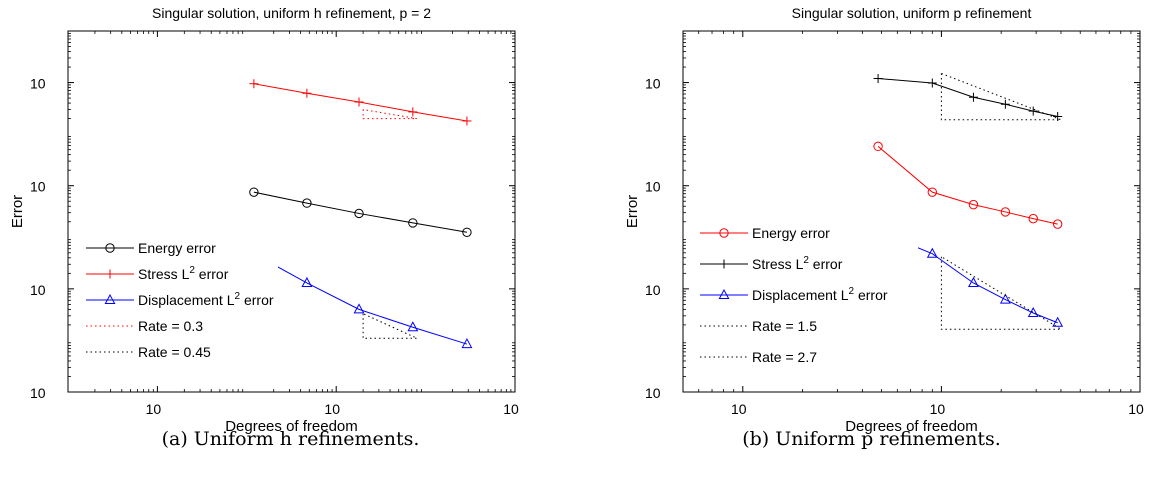 Image resolution: width=1162 pixels, height=487 pixels. Describe the element at coordinates (170, 326) in the screenshot. I see `chart-a-legend-label-3: Rate = 0.3` at that location.